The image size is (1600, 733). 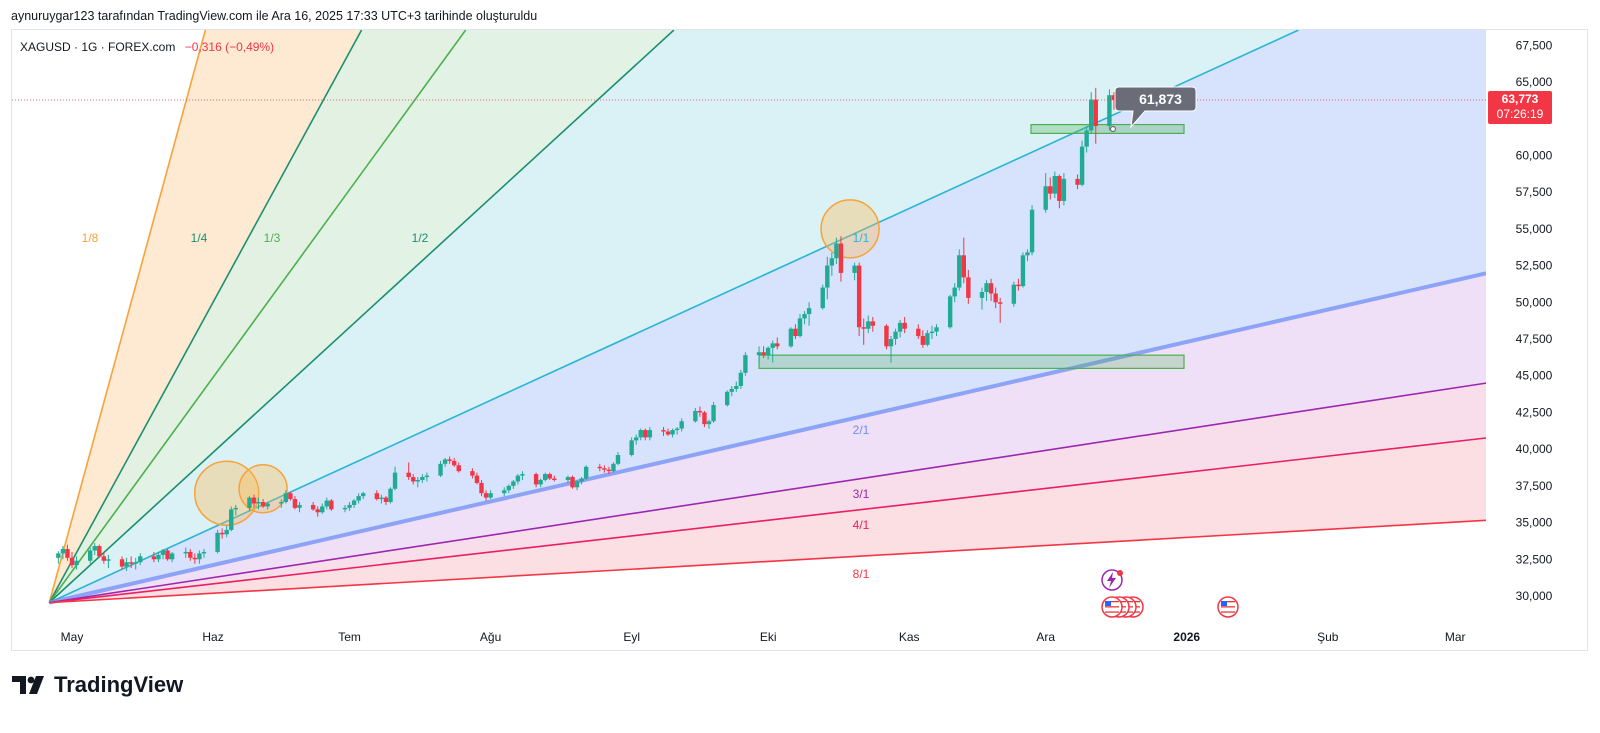 What do you see at coordinates (850, 229) in the screenshot?
I see `highlight-circle` at bounding box center [850, 229].